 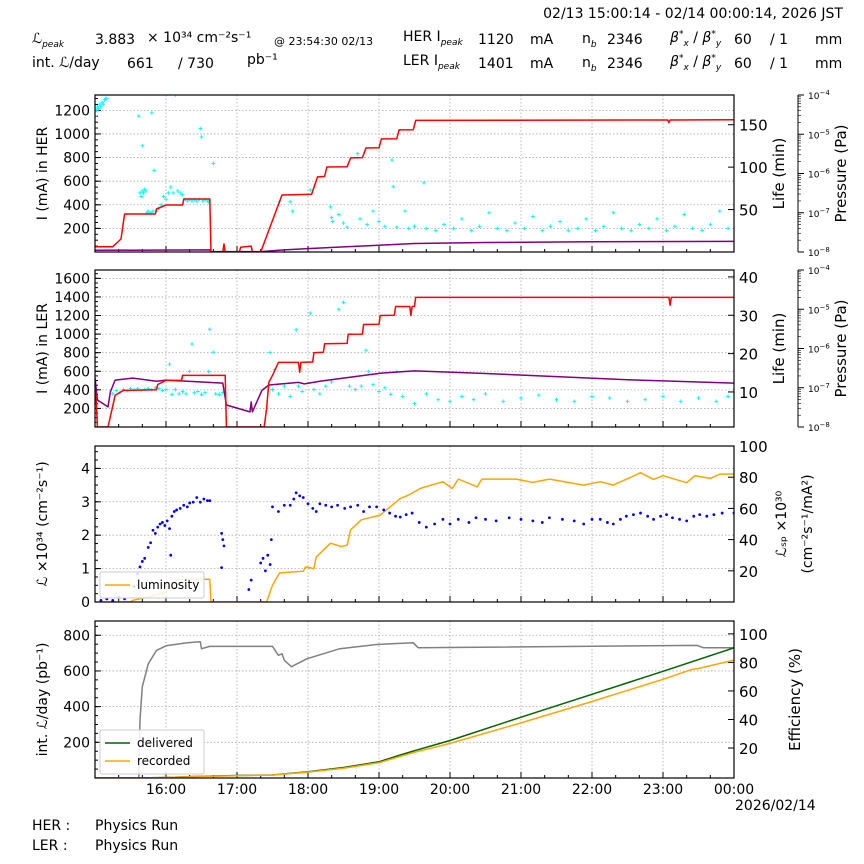 I want to click on left-tick-label: 3, so click(x=85, y=503).